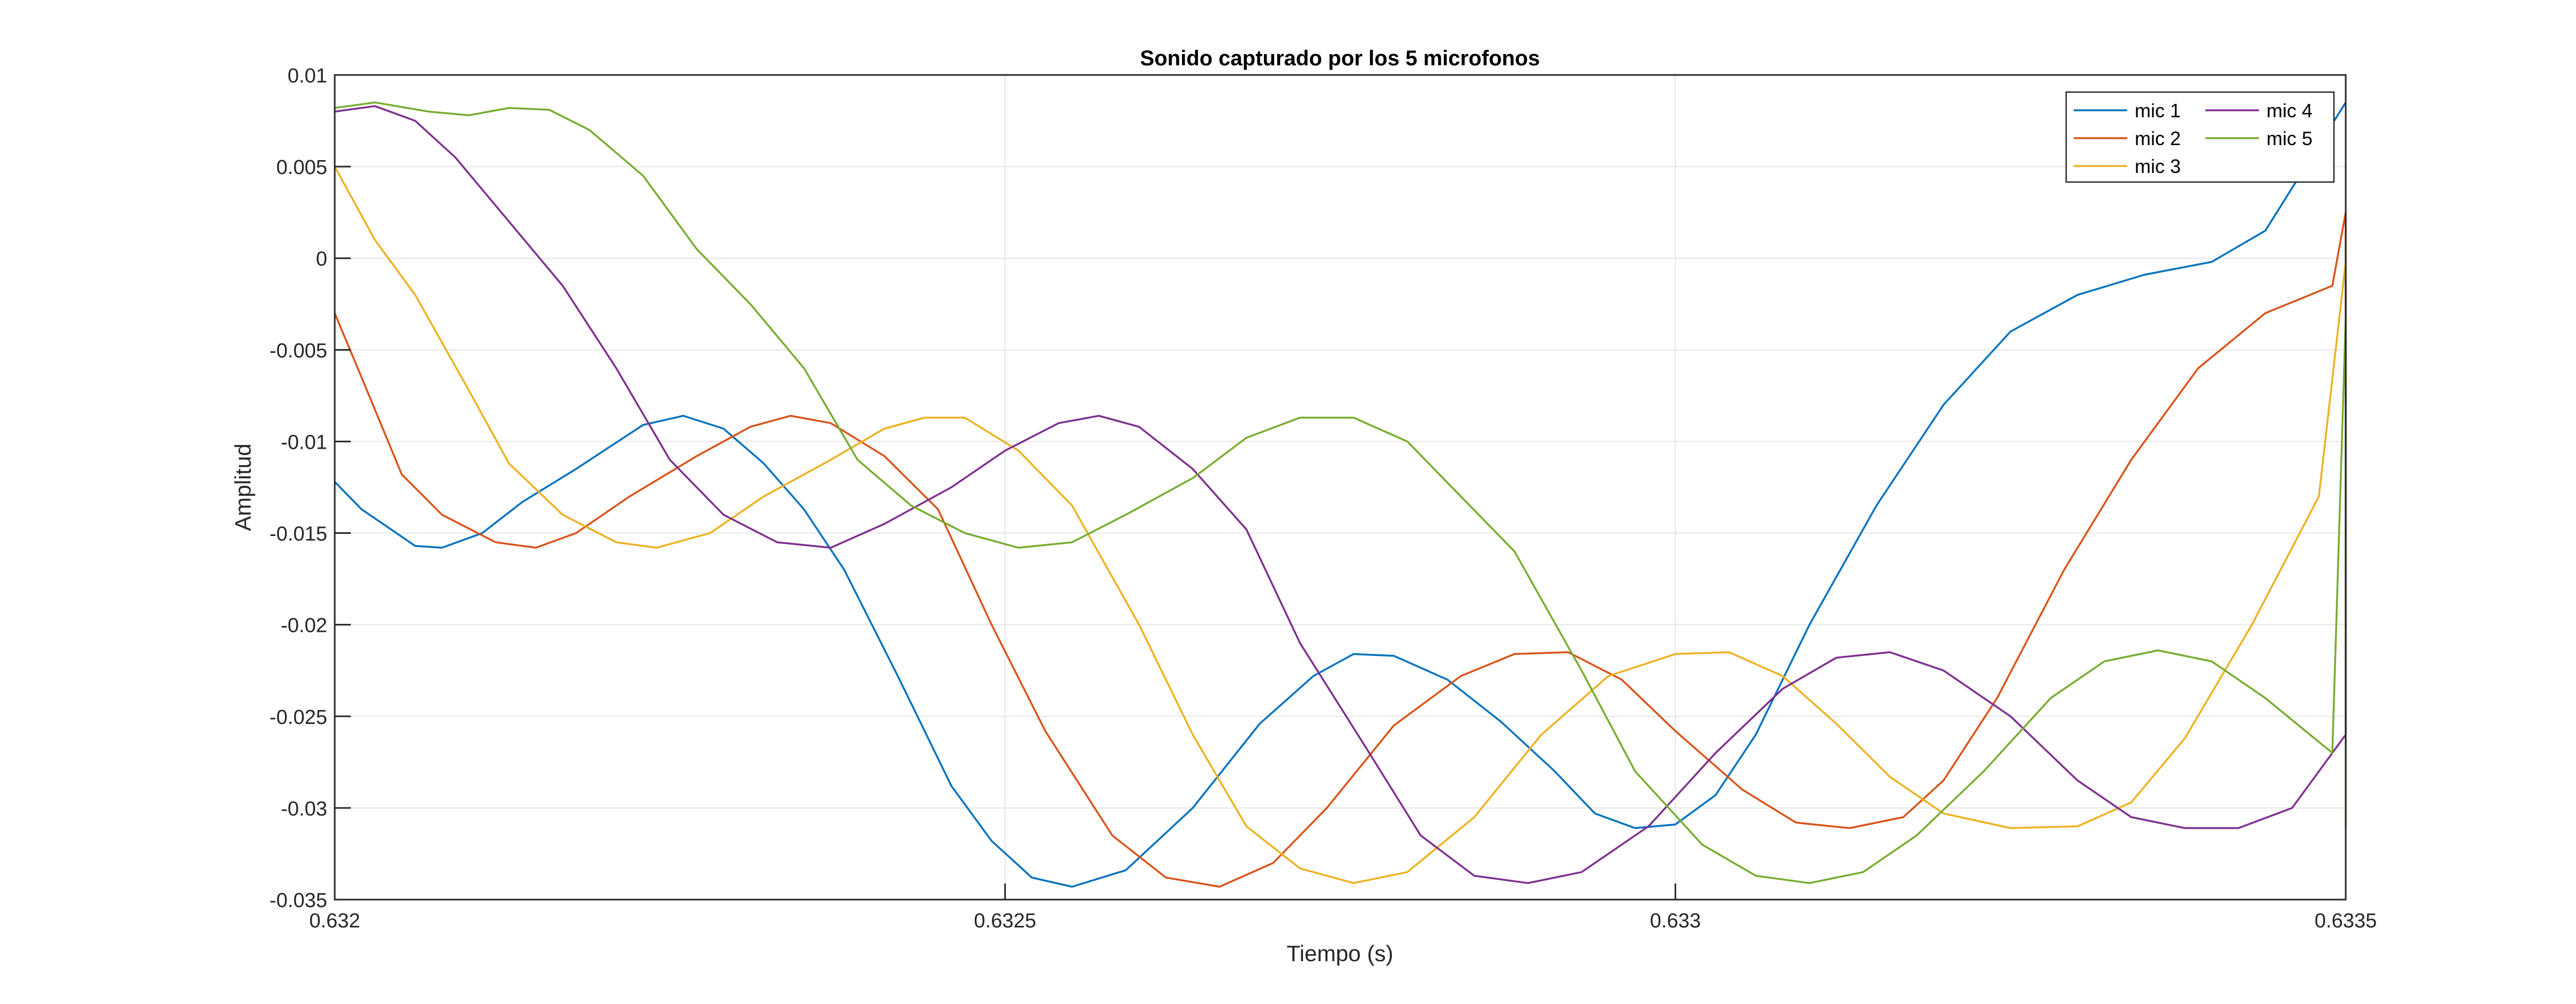 The height and width of the screenshot is (1004, 2576). I want to click on y-tick-label: -0.02, so click(304, 626).